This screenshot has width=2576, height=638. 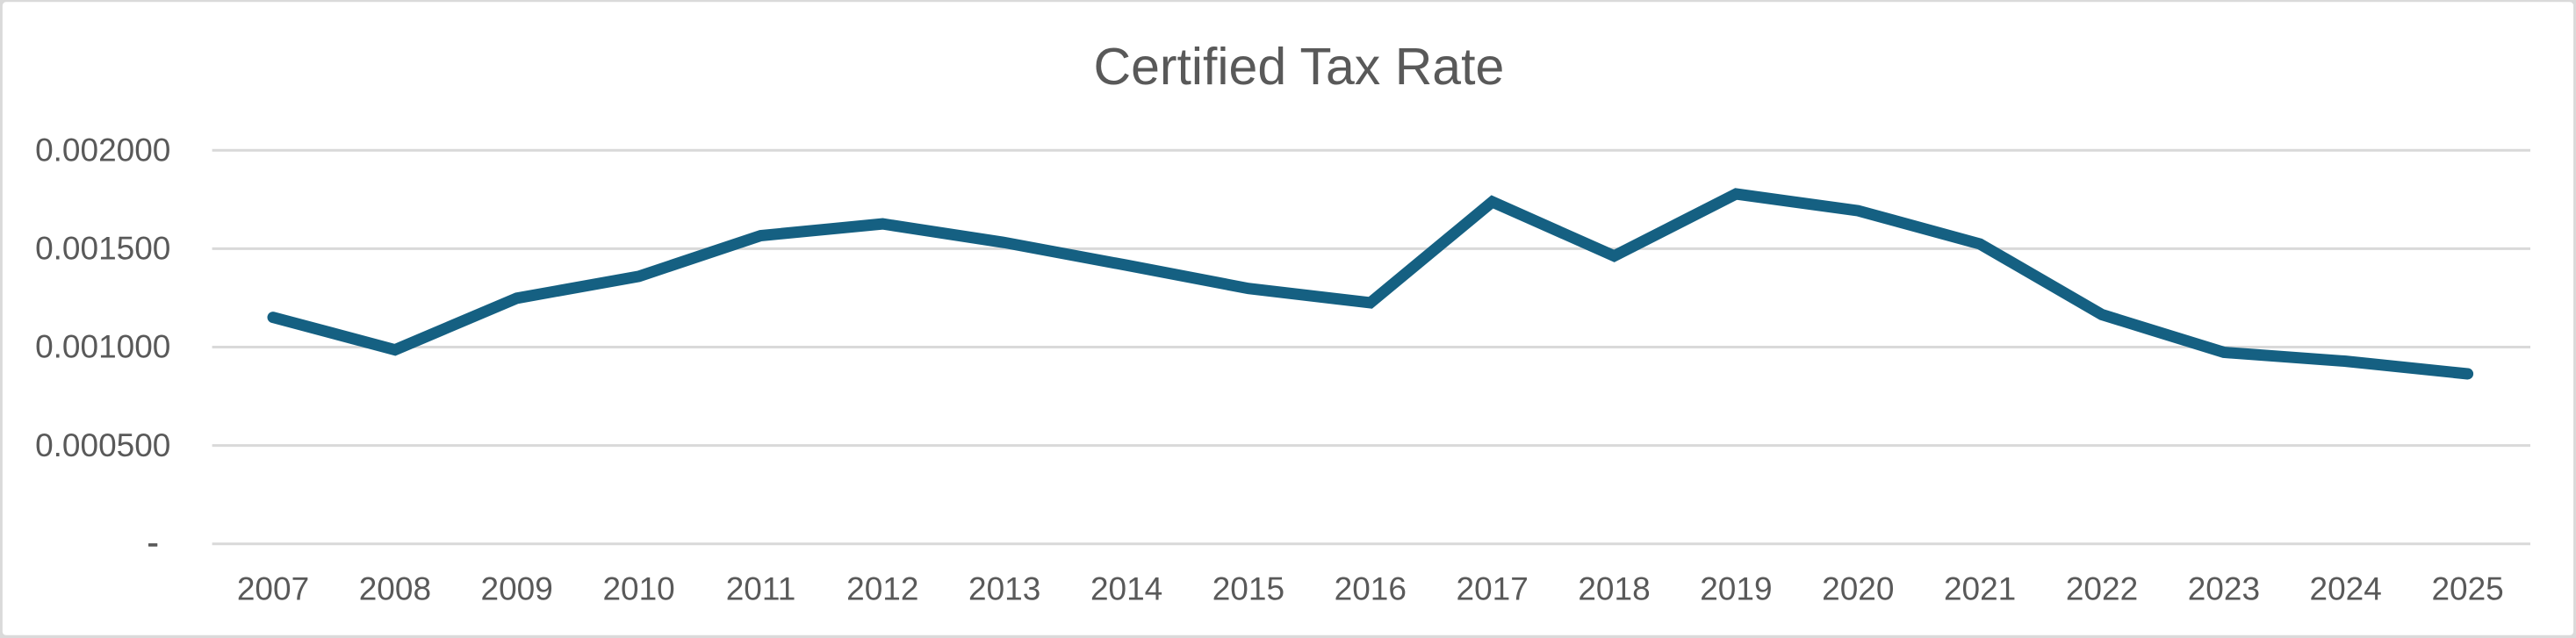 I want to click on svg-text: 2012, so click(x=882, y=589).